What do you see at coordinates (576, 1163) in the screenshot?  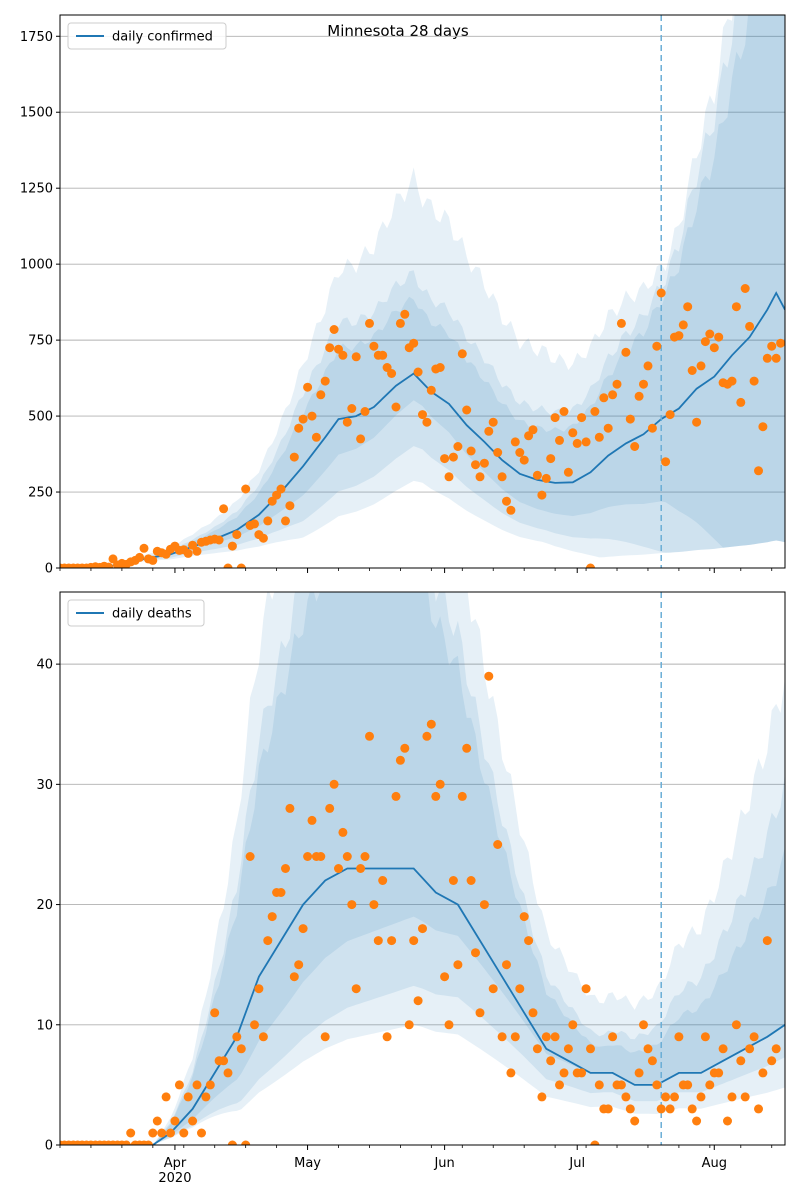 I see `x-tick-label: Jul` at bounding box center [576, 1163].